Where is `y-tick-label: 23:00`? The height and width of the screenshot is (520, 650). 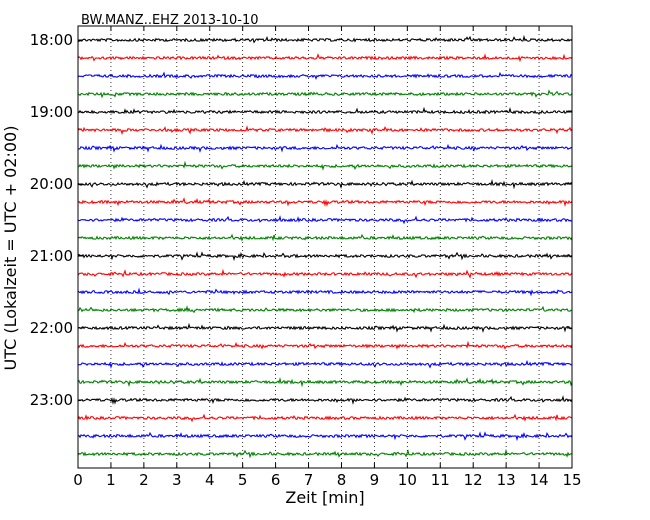 y-tick-label: 23:00 is located at coordinates (51, 400).